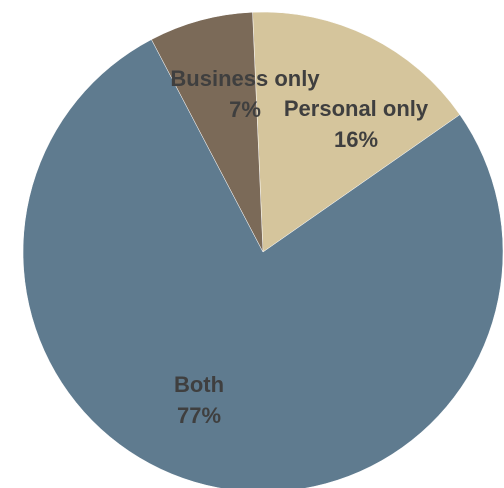  What do you see at coordinates (356, 139) in the screenshot?
I see `data-value-personal-only: 16%` at bounding box center [356, 139].